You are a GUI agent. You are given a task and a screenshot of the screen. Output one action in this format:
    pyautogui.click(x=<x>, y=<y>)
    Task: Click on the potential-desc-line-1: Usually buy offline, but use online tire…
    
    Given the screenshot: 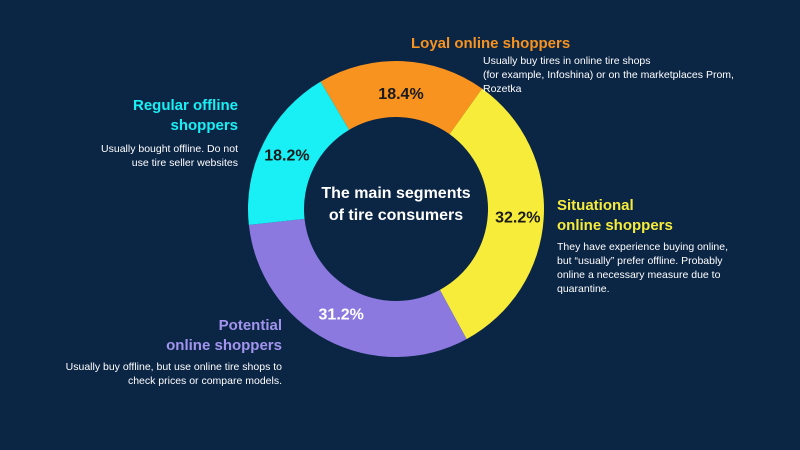 What is the action you would take?
    pyautogui.click(x=173, y=367)
    